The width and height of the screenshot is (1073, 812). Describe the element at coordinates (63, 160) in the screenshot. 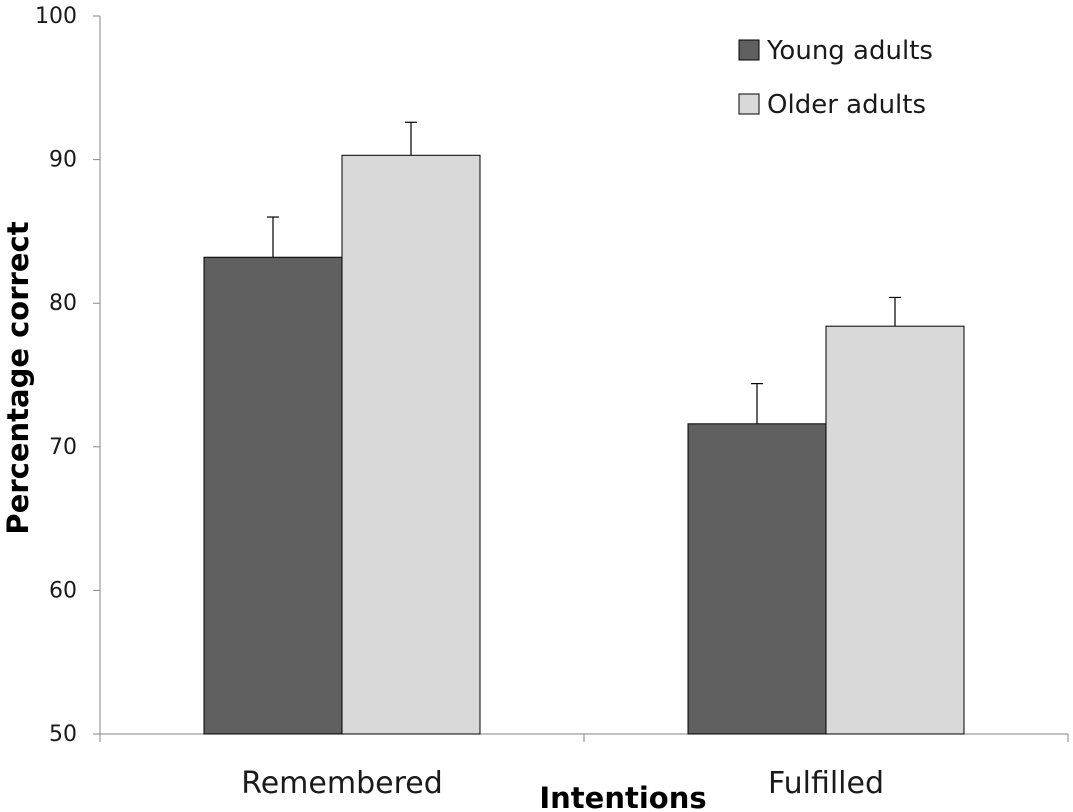

I see `y-tick-label: 90` at that location.